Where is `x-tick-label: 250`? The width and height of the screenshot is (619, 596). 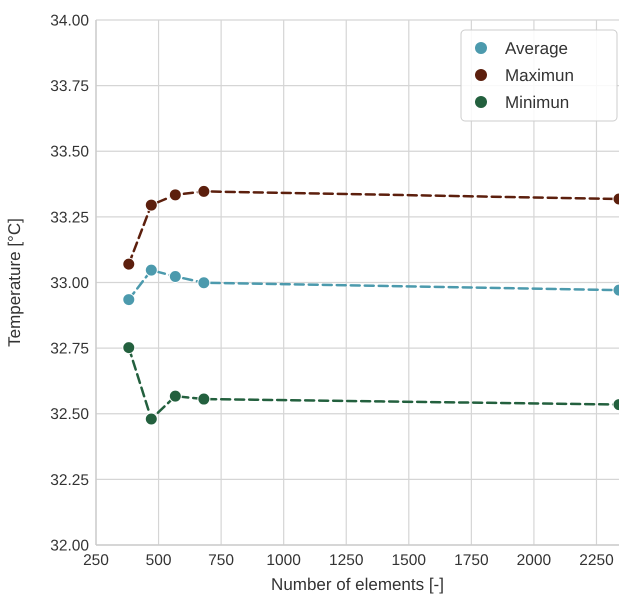 x-tick-label: 250 is located at coordinates (96, 560).